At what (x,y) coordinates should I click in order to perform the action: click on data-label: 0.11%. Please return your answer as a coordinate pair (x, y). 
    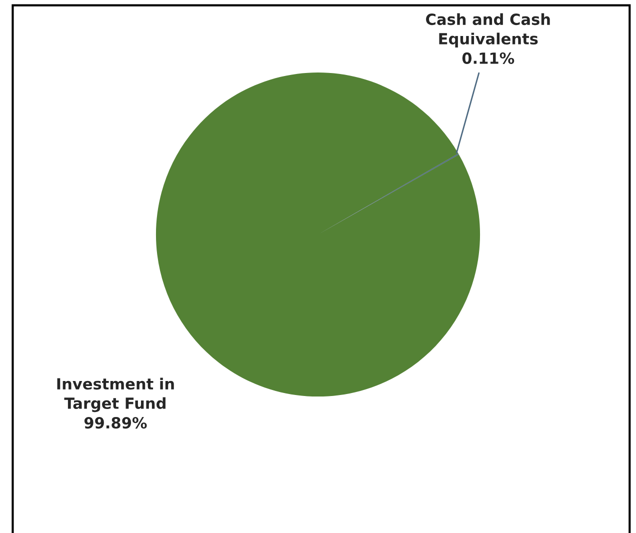
    Looking at the image, I should click on (488, 58).